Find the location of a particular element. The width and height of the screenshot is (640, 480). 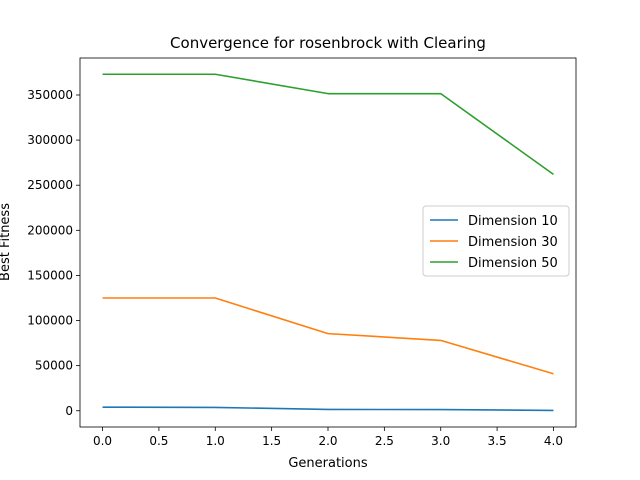

x-tick-label: 4.0 is located at coordinates (553, 441).